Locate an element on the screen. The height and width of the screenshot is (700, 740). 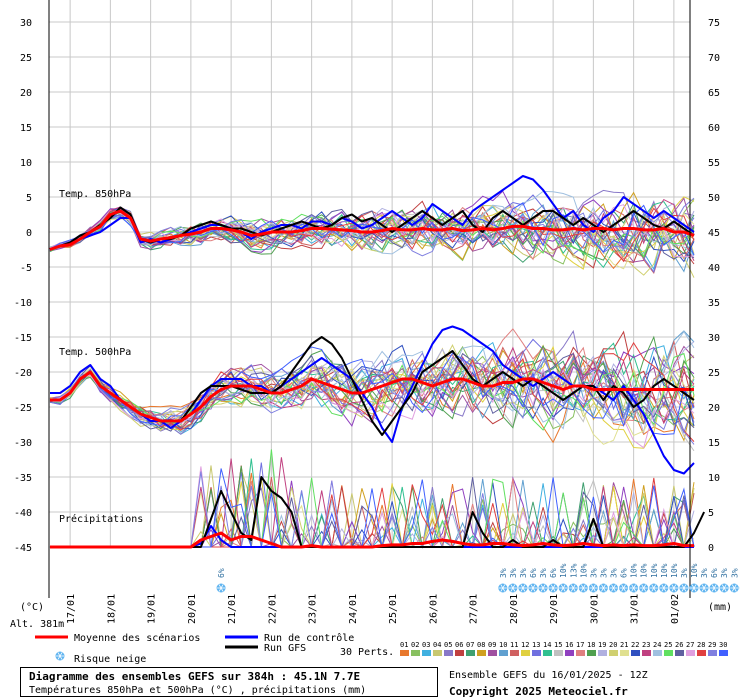
legend-pert-number: 24 is located at coordinates (657, 645).